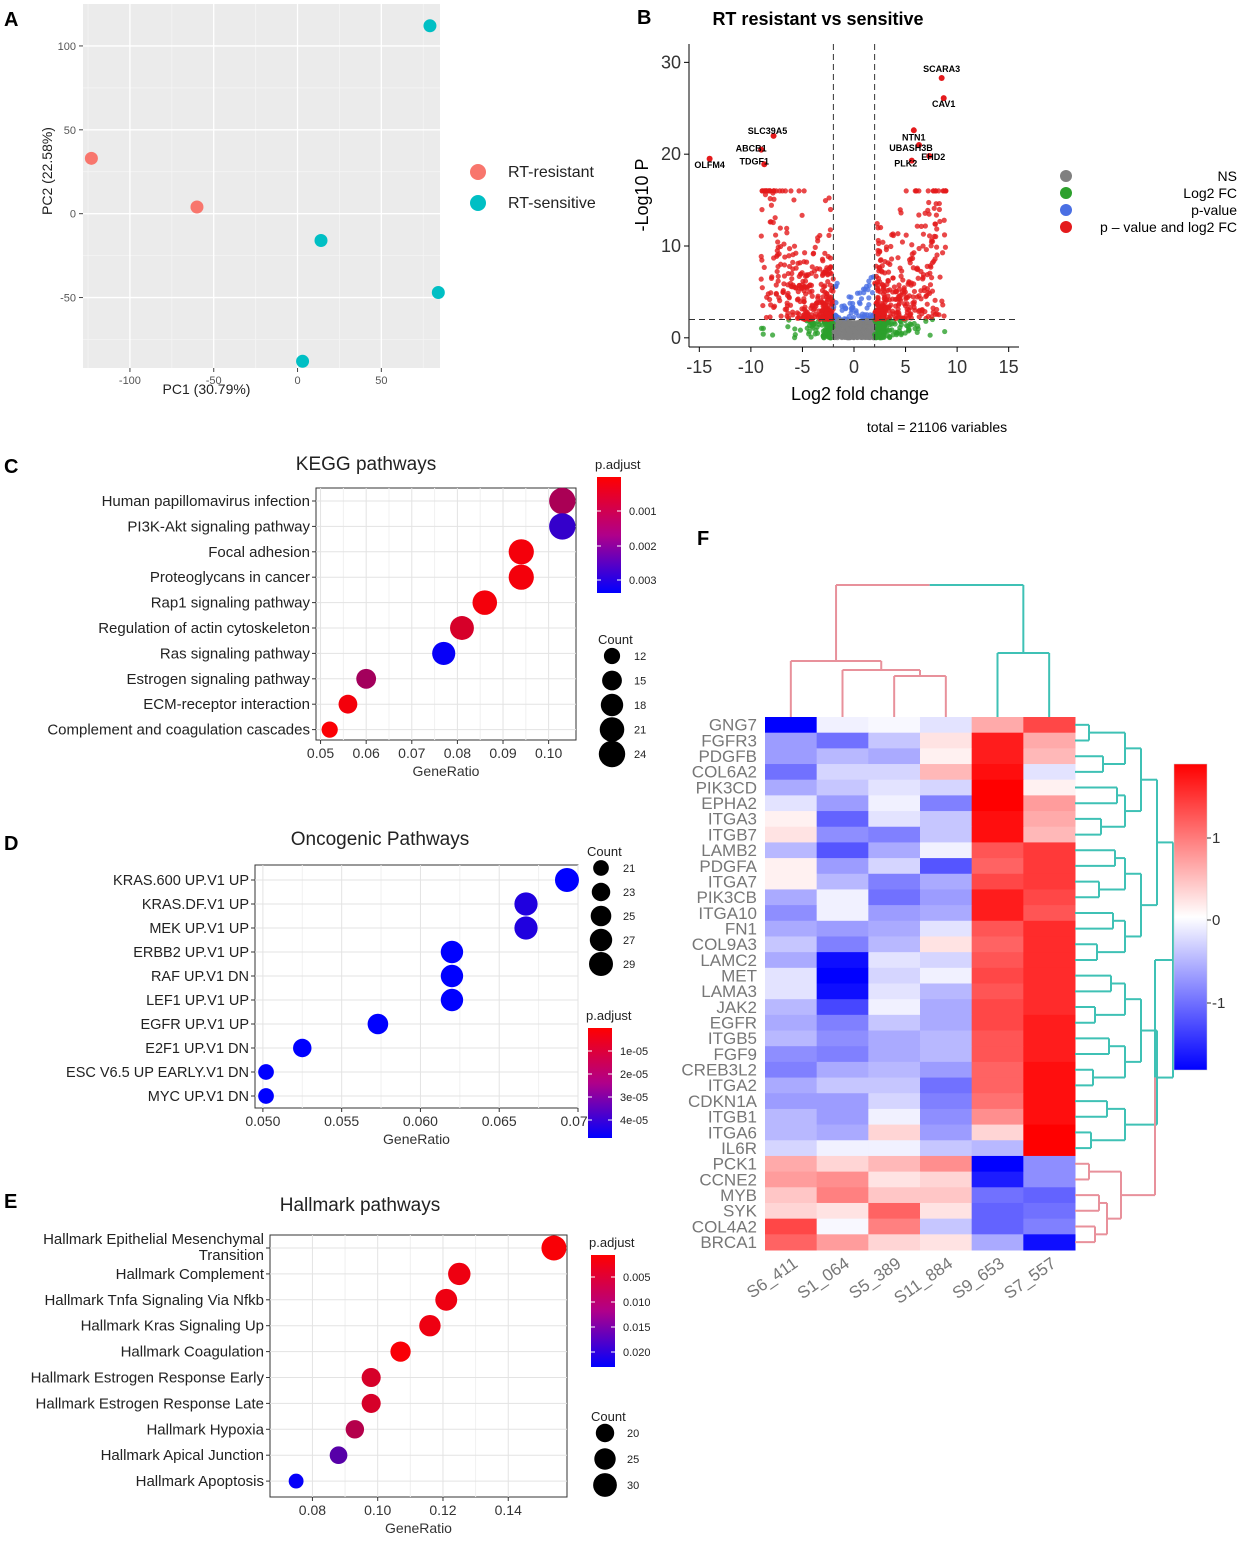 The width and height of the screenshot is (1238, 1543). Describe the element at coordinates (755, 161) in the screenshot. I see `volcano-gene-label: TDGF1` at that location.